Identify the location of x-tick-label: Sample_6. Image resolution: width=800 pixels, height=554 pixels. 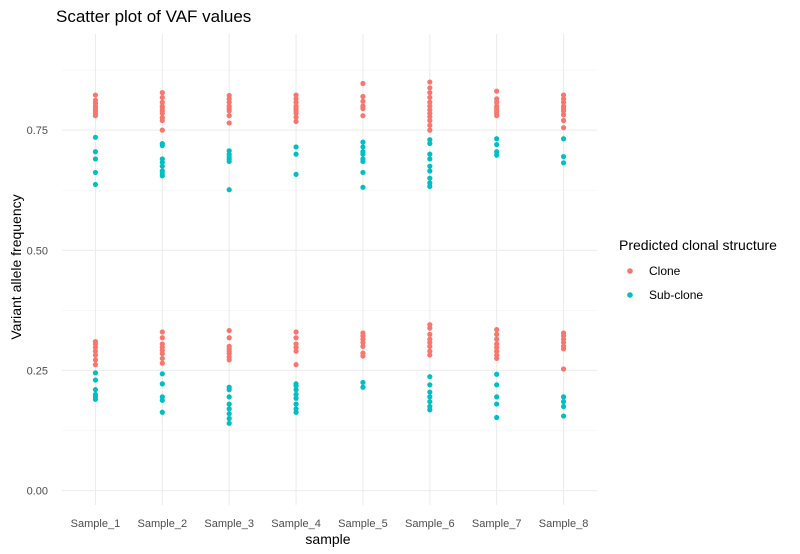
(430, 524).